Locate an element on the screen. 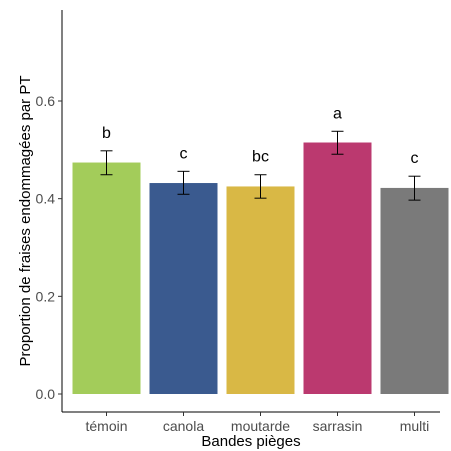  bar-sarrasin is located at coordinates (337, 268).